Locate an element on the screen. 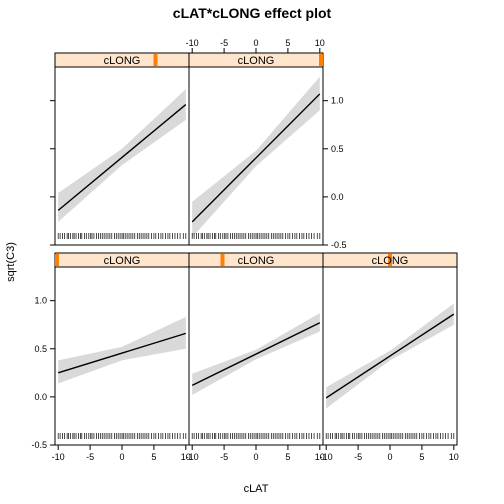 The image size is (504, 504). x-axis-label: cLAT is located at coordinates (256, 489).